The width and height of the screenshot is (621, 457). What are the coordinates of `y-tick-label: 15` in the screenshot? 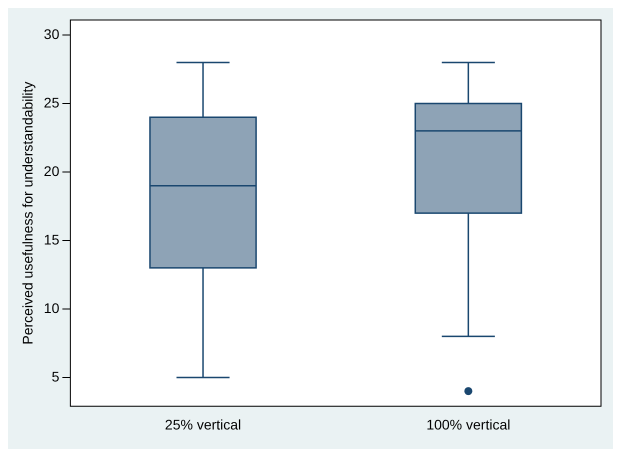 It's located at (52, 239).